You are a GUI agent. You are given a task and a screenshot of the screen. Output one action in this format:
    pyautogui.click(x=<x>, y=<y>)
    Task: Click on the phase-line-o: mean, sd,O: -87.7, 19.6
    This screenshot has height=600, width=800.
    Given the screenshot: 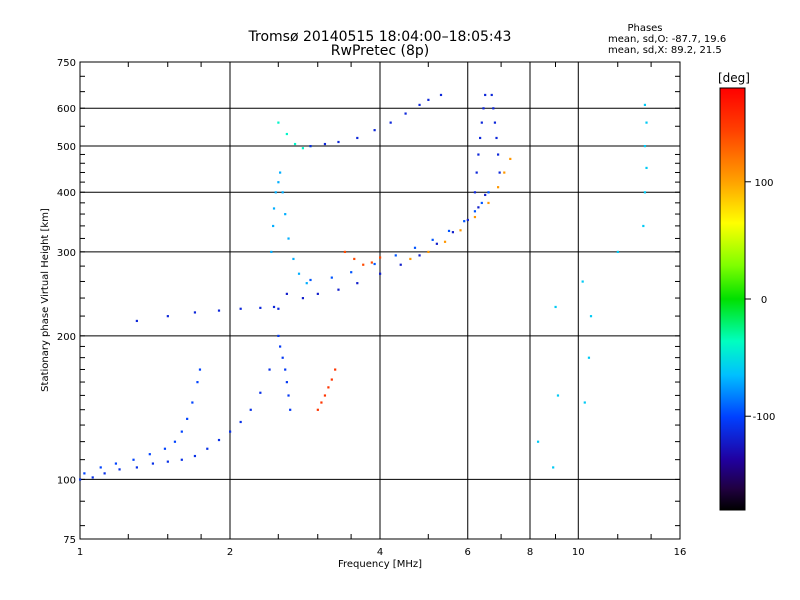 What is the action you would take?
    pyautogui.click(x=667, y=39)
    